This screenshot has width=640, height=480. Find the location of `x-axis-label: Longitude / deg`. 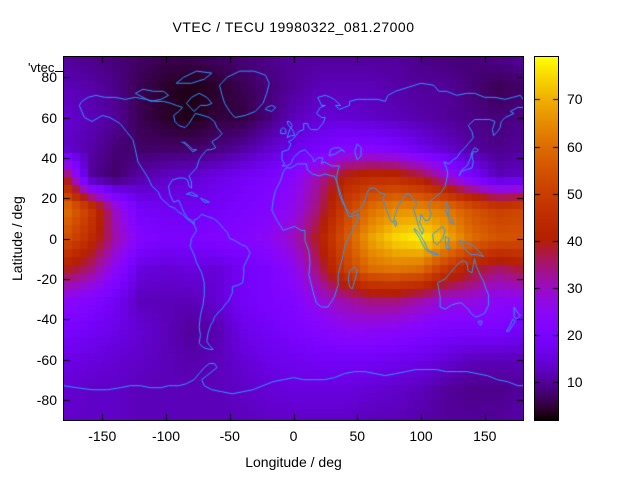

x-axis-label: Longitude / deg is located at coordinates (293, 462).